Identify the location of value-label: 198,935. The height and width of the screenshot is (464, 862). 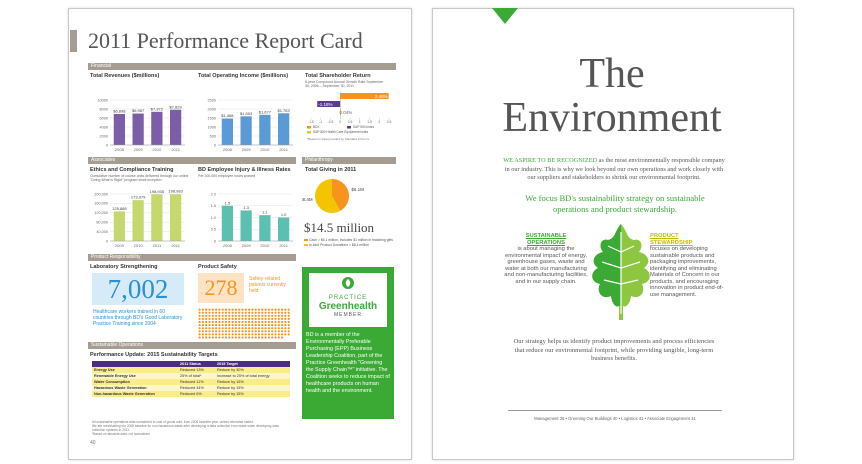
(157, 191).